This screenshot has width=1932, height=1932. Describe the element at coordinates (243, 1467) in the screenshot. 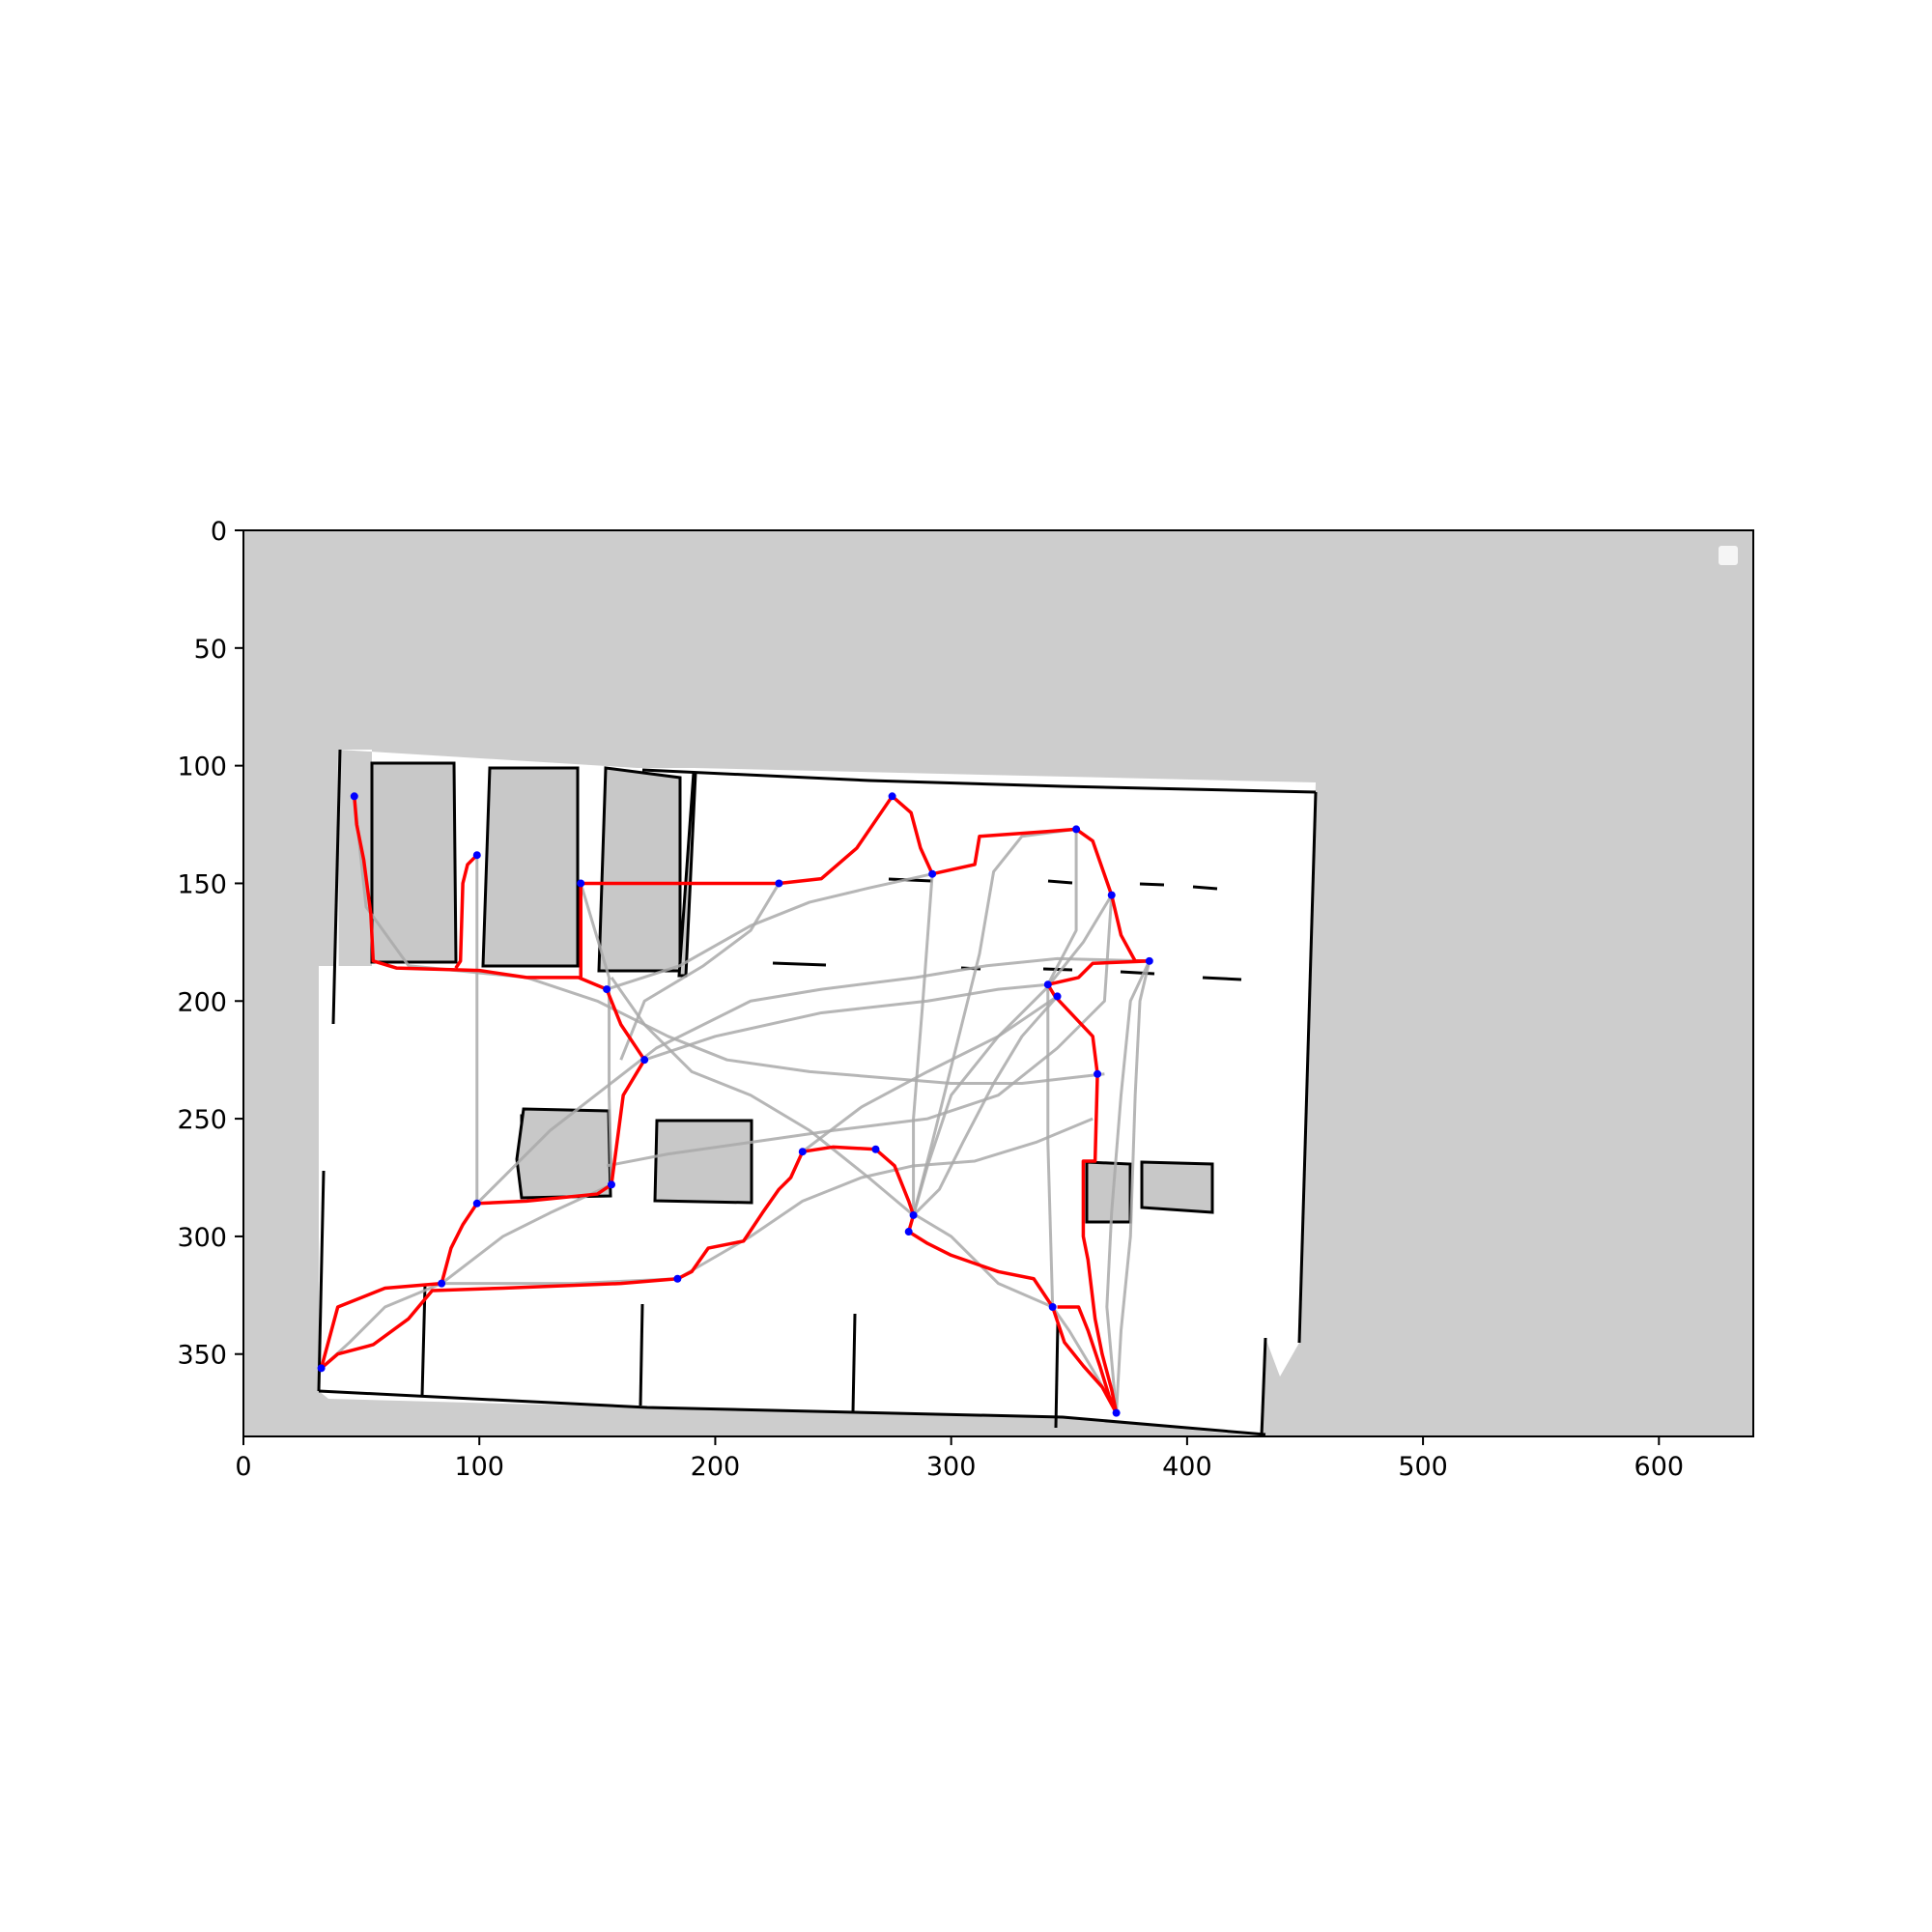

I see `x-tick-label-0: 0` at that location.